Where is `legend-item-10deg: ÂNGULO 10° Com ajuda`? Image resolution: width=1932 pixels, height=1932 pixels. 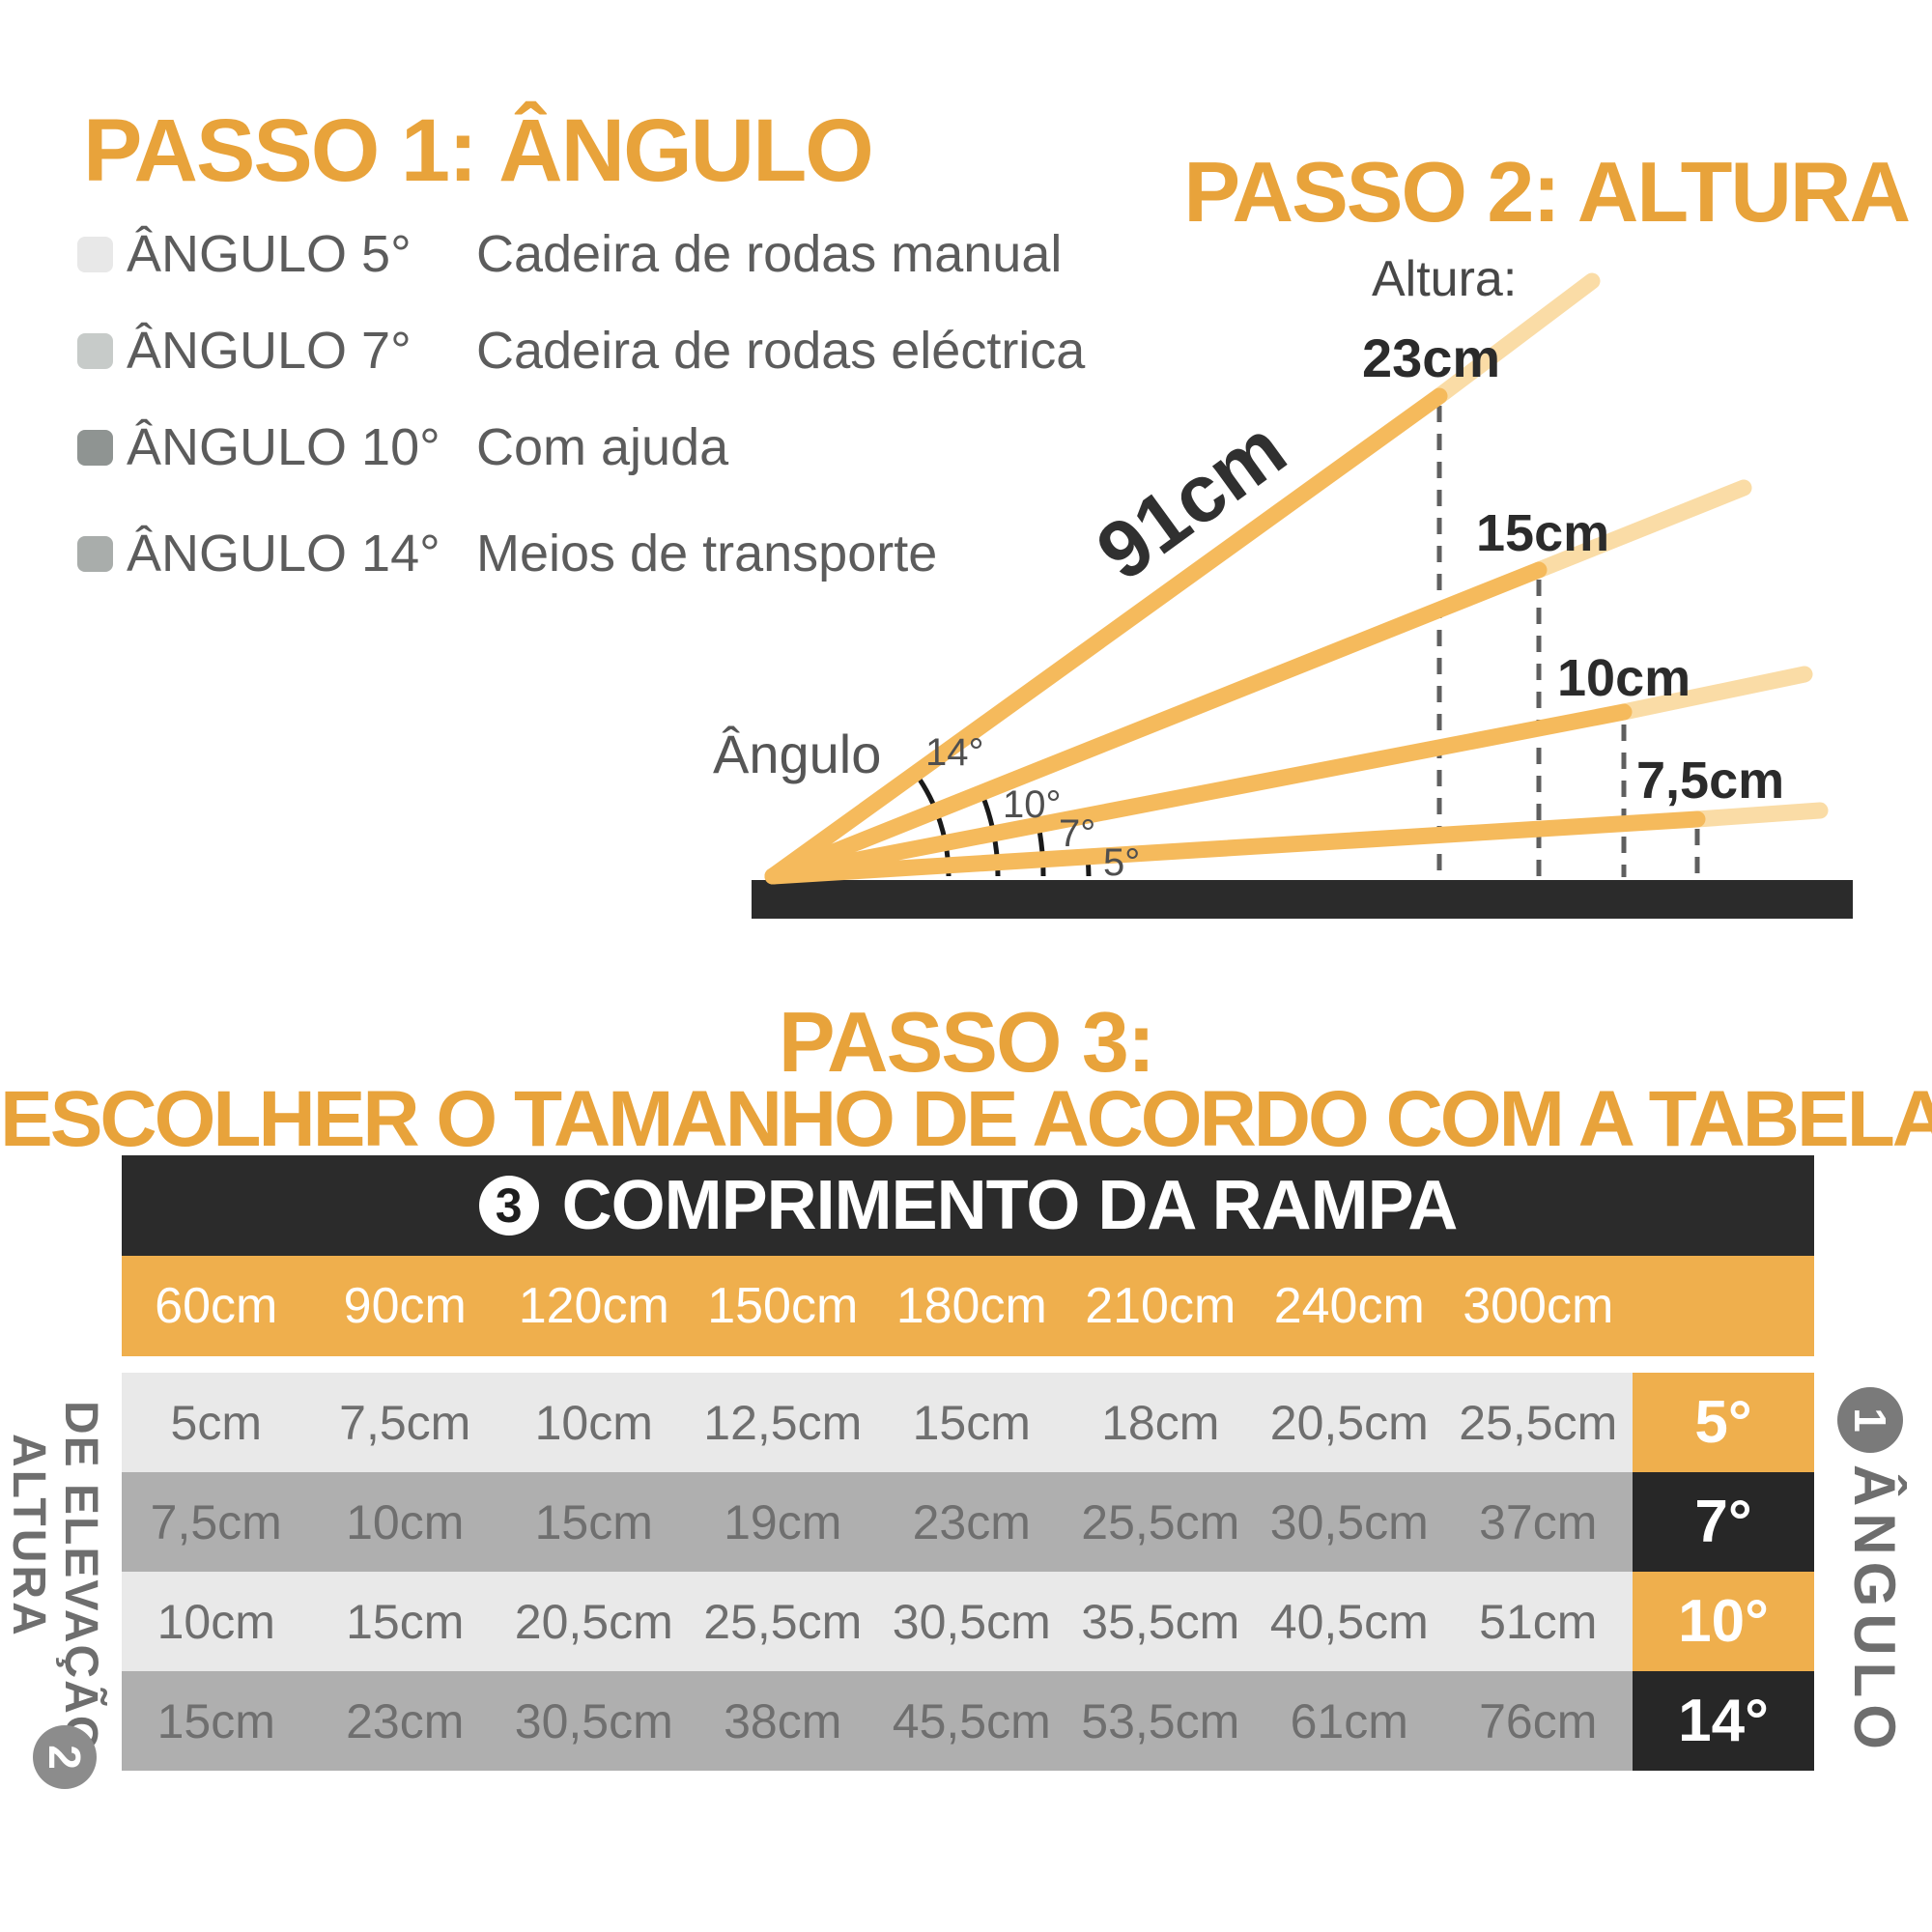 legend-item-10deg: ÂNGULO 10° Com ajuda is located at coordinates (402, 447).